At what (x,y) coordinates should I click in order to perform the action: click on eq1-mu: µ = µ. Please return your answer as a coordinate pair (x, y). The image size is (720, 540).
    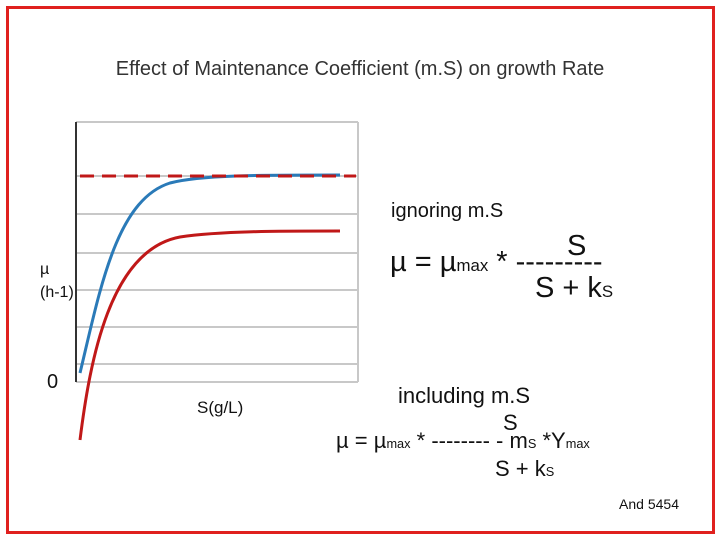
    Looking at the image, I should click on (423, 262).